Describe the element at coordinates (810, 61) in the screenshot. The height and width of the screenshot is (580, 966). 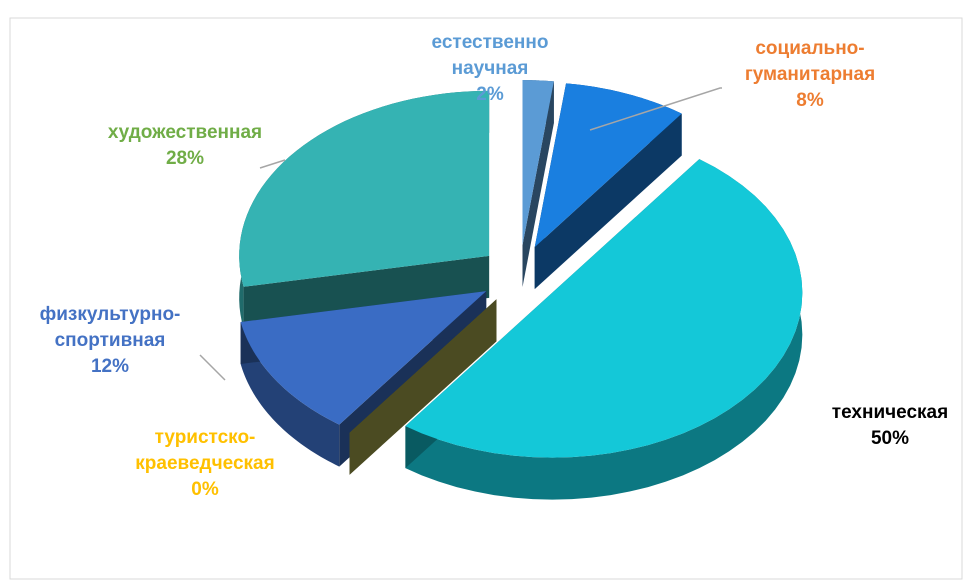
I see `label-text: социально-гуманитарная` at that location.